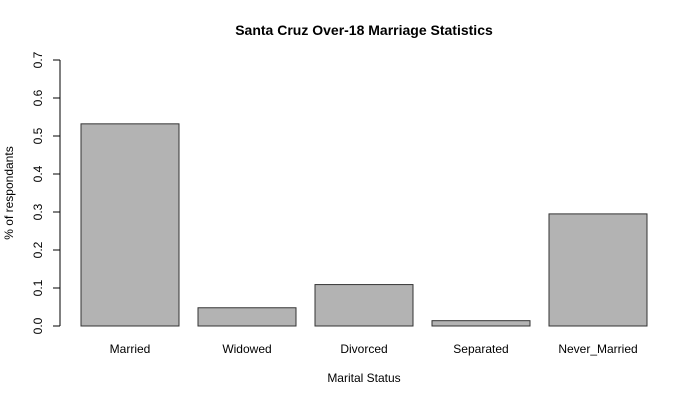  I want to click on y-tick-label: 0.2, so click(38, 249).